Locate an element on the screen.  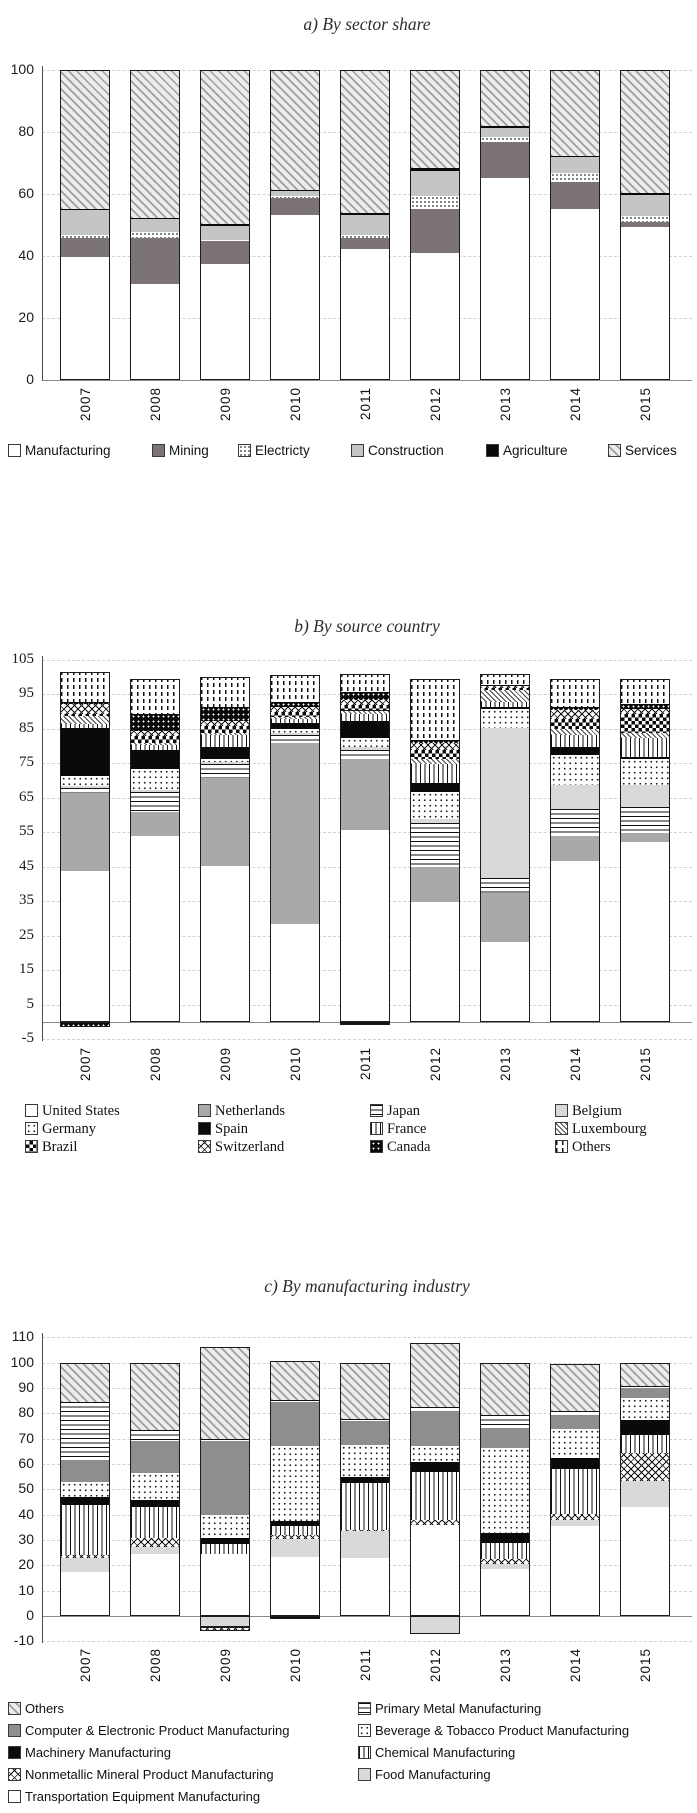
year-label-2014: 2014 is located at coordinates (575, 1064).